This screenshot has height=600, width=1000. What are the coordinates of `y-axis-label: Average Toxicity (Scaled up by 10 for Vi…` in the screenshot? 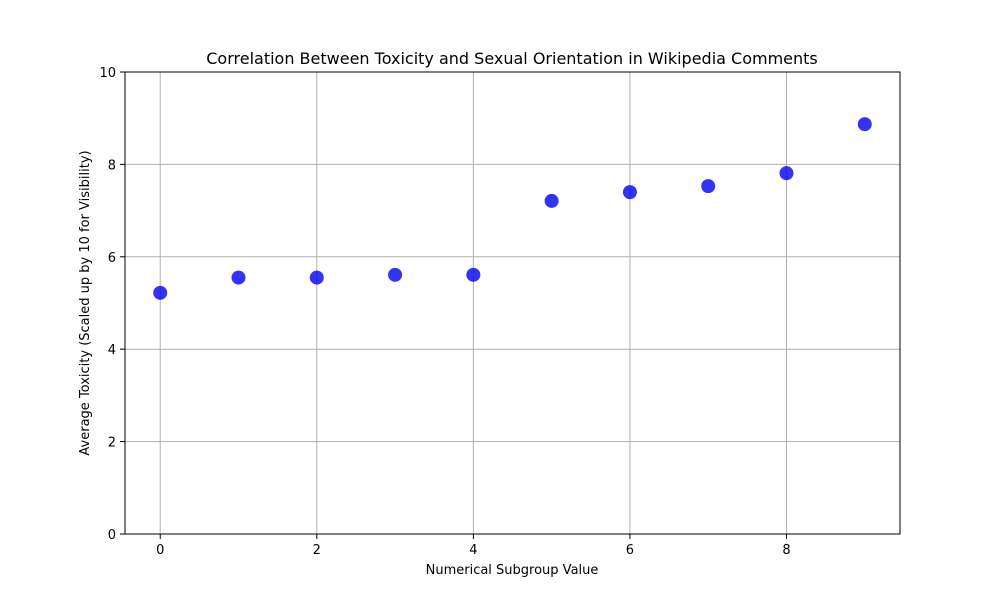 It's located at (85, 302).